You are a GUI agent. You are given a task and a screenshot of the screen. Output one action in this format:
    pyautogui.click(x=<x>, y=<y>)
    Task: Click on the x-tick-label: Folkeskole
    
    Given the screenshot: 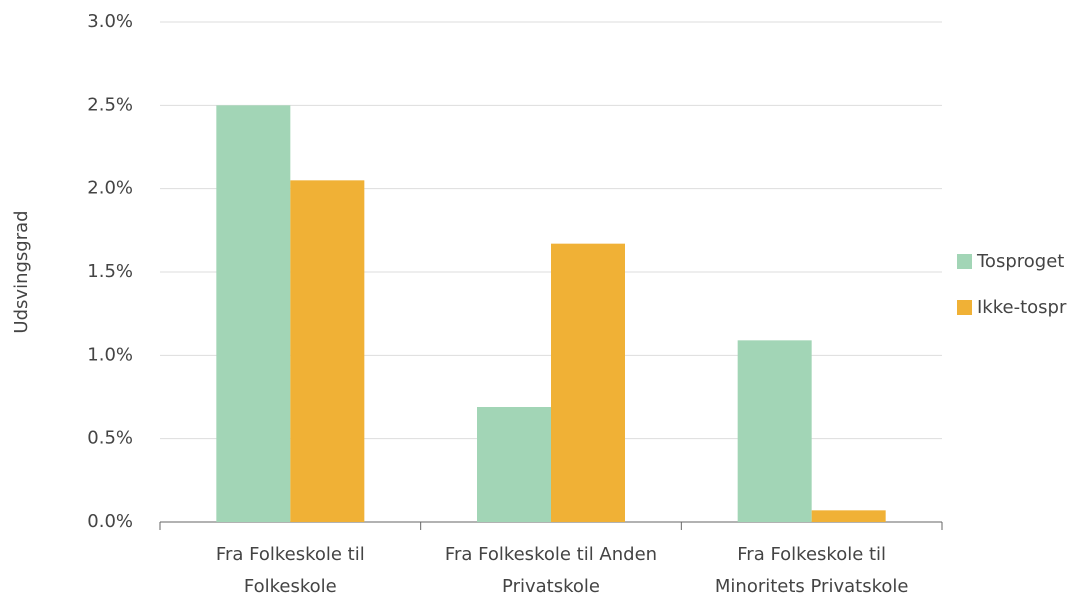 What is the action you would take?
    pyautogui.click(x=290, y=586)
    